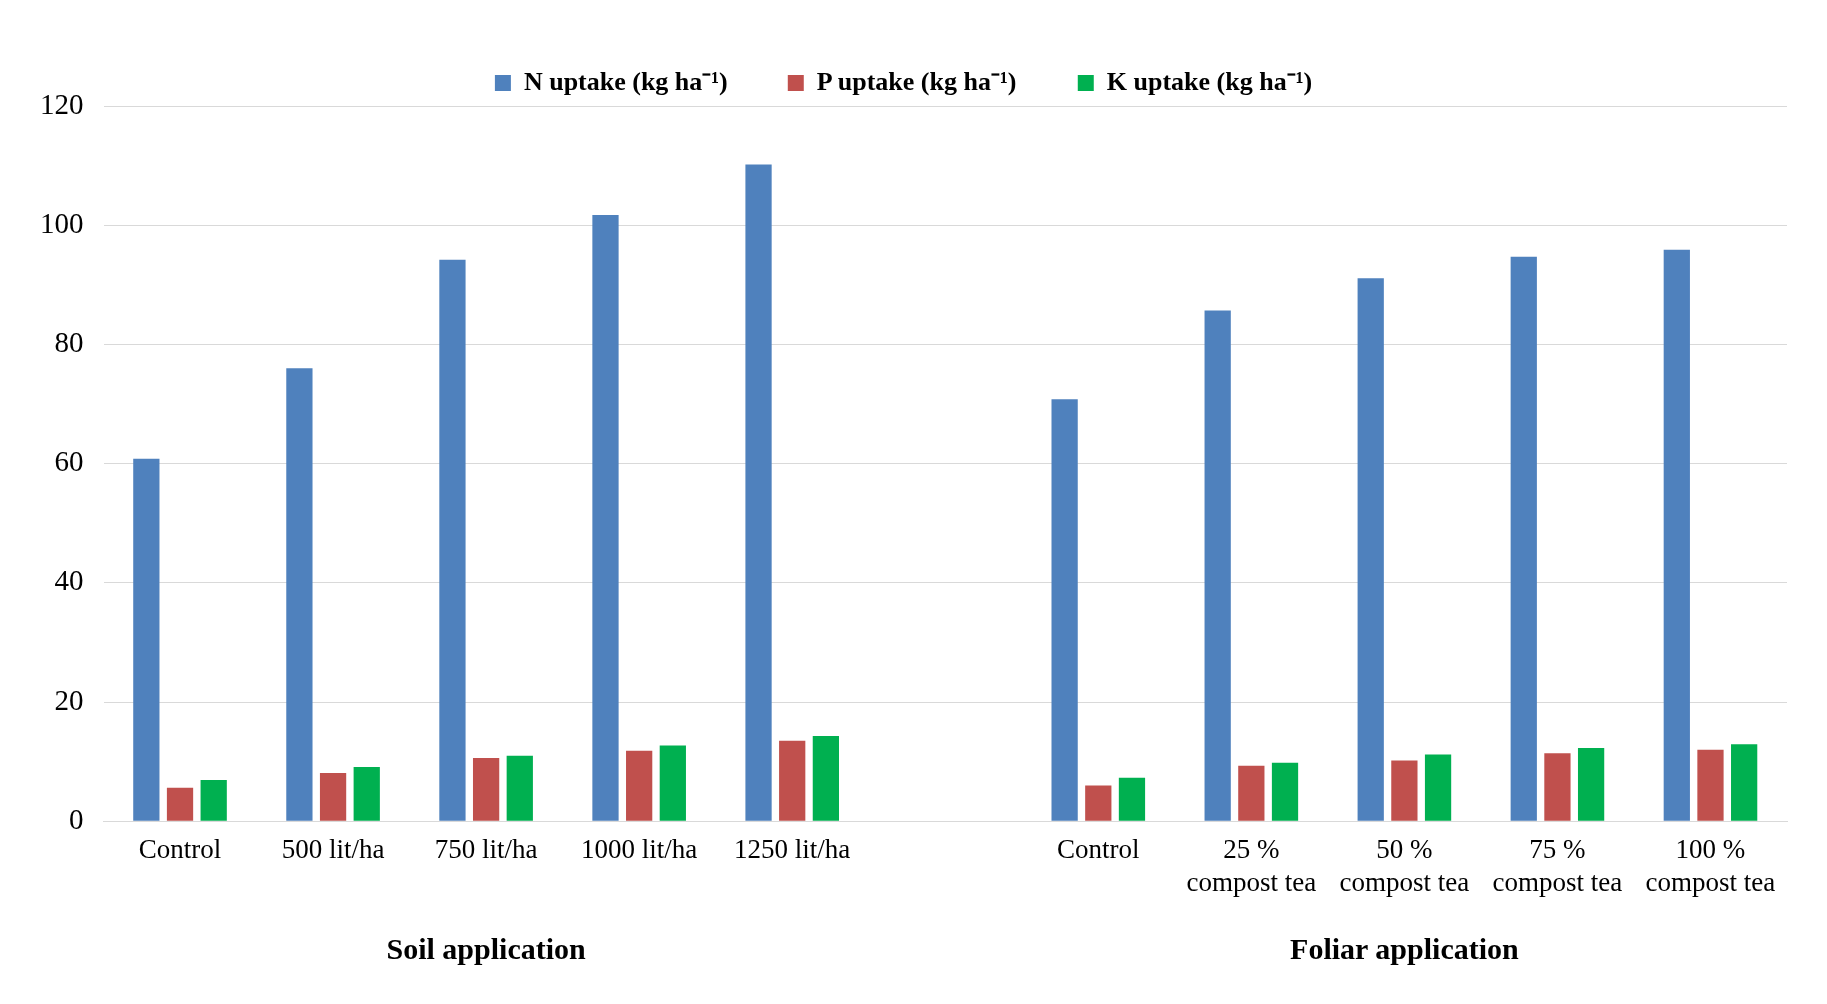 The image size is (1827, 1004). What do you see at coordinates (1251, 865) in the screenshot?
I see `x-tick-label: 25 % compost tea` at bounding box center [1251, 865].